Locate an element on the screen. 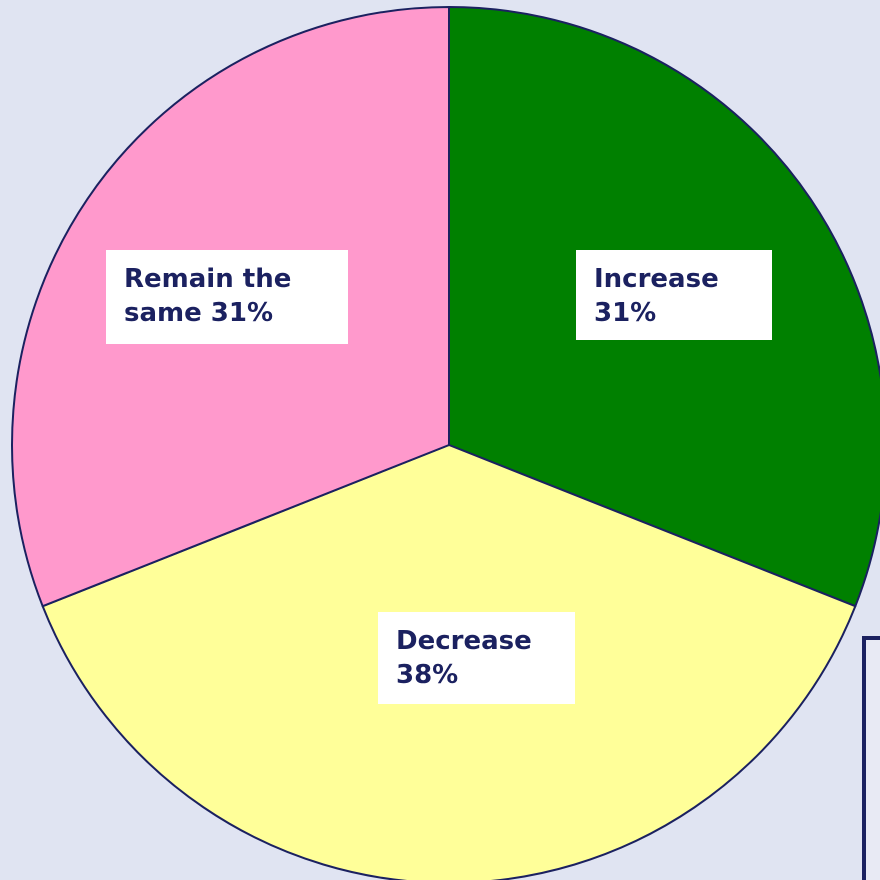  edge-panel is located at coordinates (871, 758).